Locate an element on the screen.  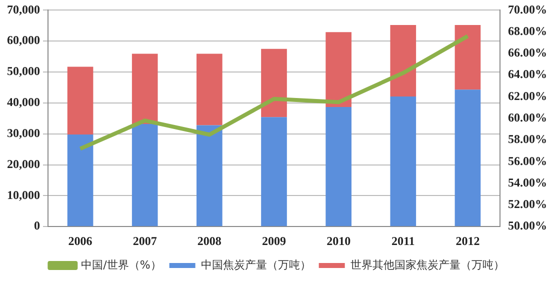
y2-tick-label: 50.00% is located at coordinates (527, 225).